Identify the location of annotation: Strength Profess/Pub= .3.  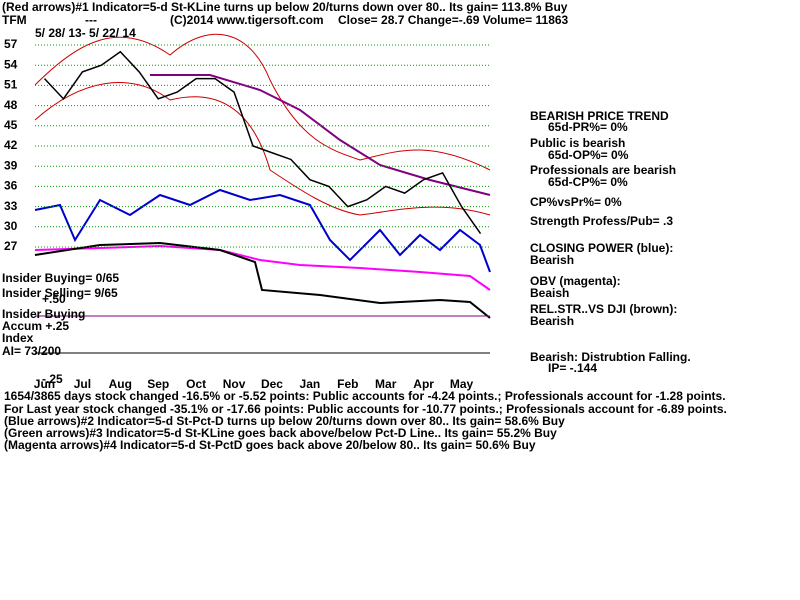
(601, 221).